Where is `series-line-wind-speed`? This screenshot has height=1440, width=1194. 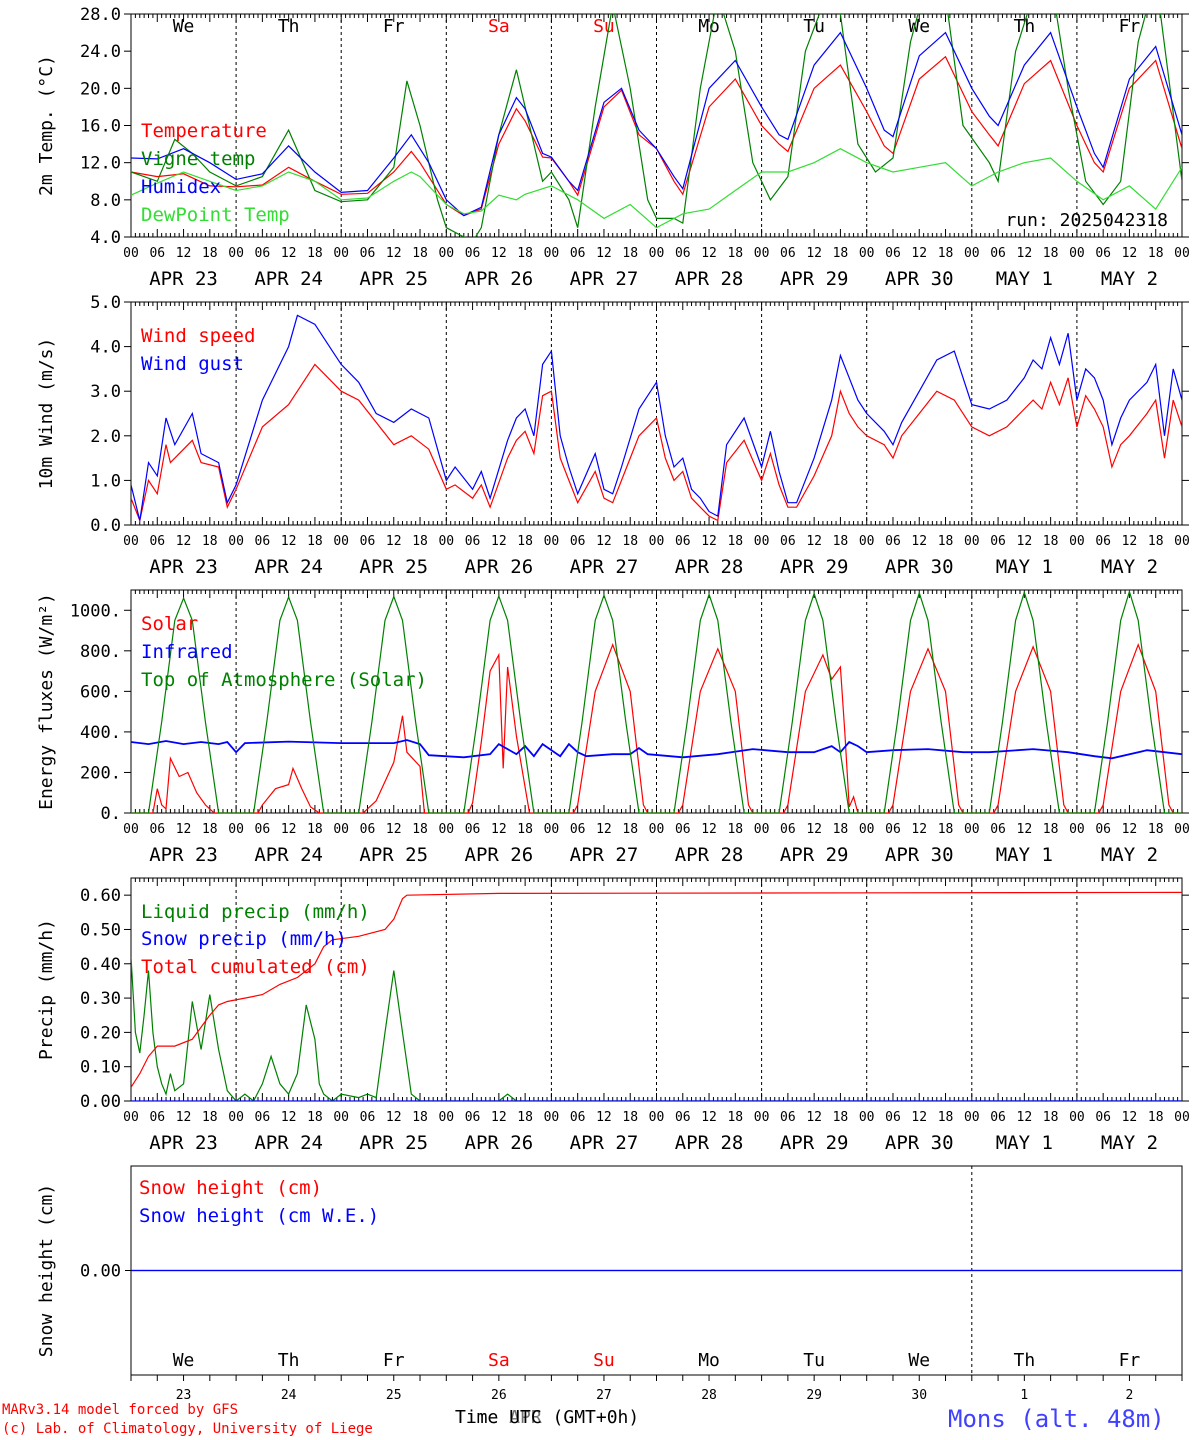
series-line-wind-speed is located at coordinates (656, 443).